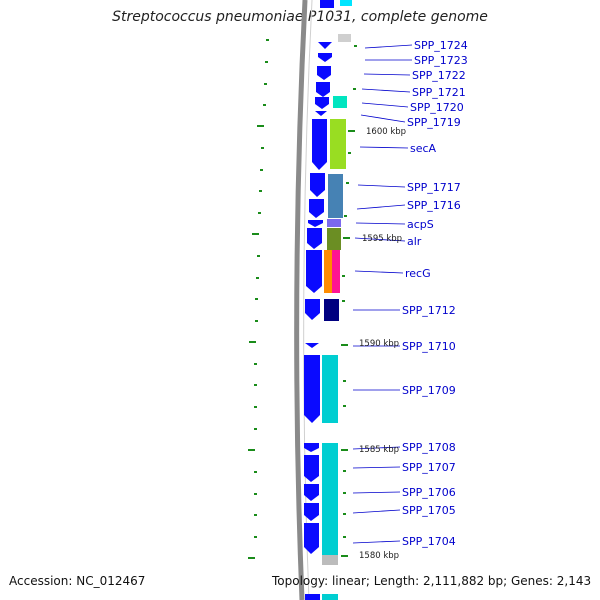 Image resolution: width=600 pixels, height=600 pixels. What do you see at coordinates (434, 122) in the screenshot?
I see `gene-label: SPP_1719` at bounding box center [434, 122].